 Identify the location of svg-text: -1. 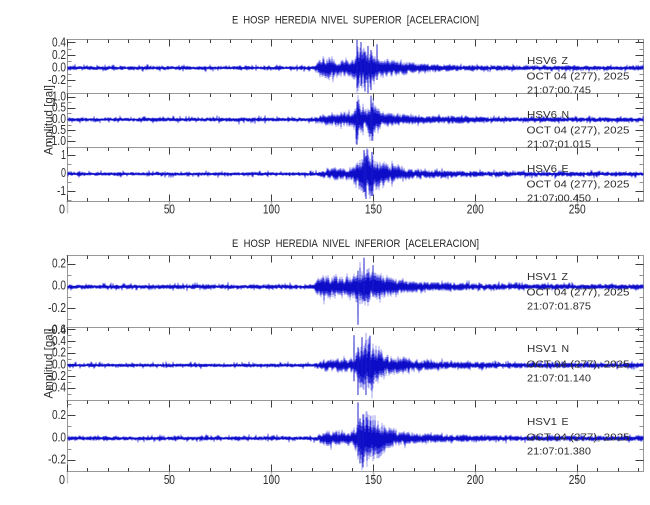
(61, 191).